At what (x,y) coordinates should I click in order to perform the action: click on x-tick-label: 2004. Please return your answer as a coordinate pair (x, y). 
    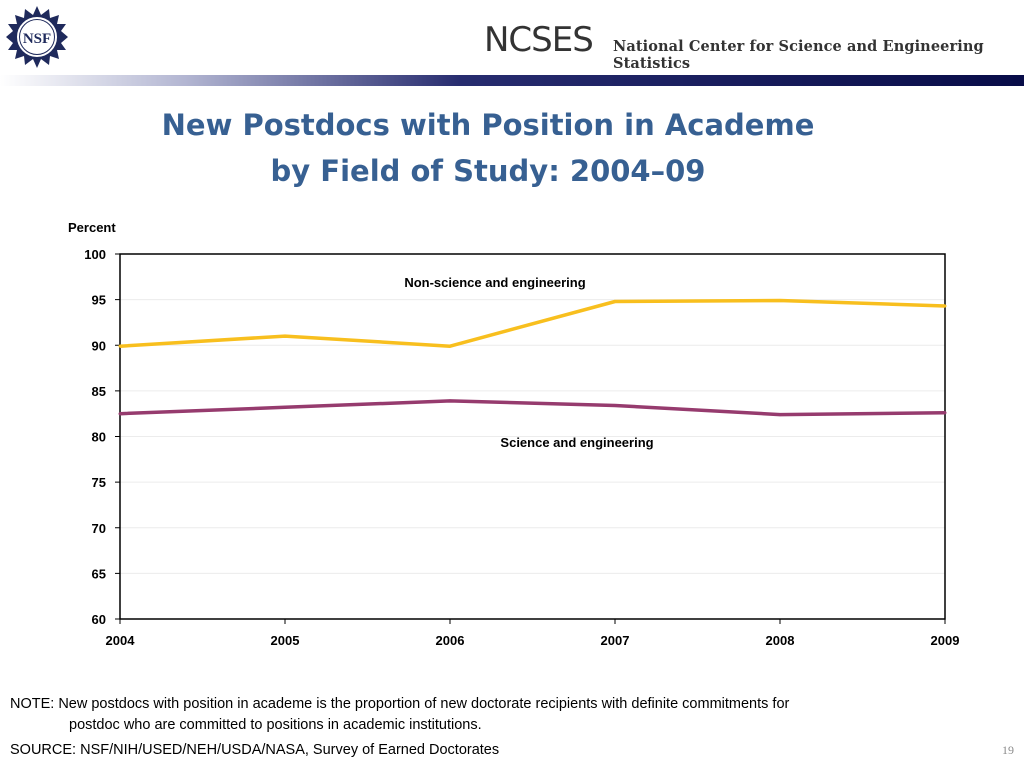
    Looking at the image, I should click on (121, 640).